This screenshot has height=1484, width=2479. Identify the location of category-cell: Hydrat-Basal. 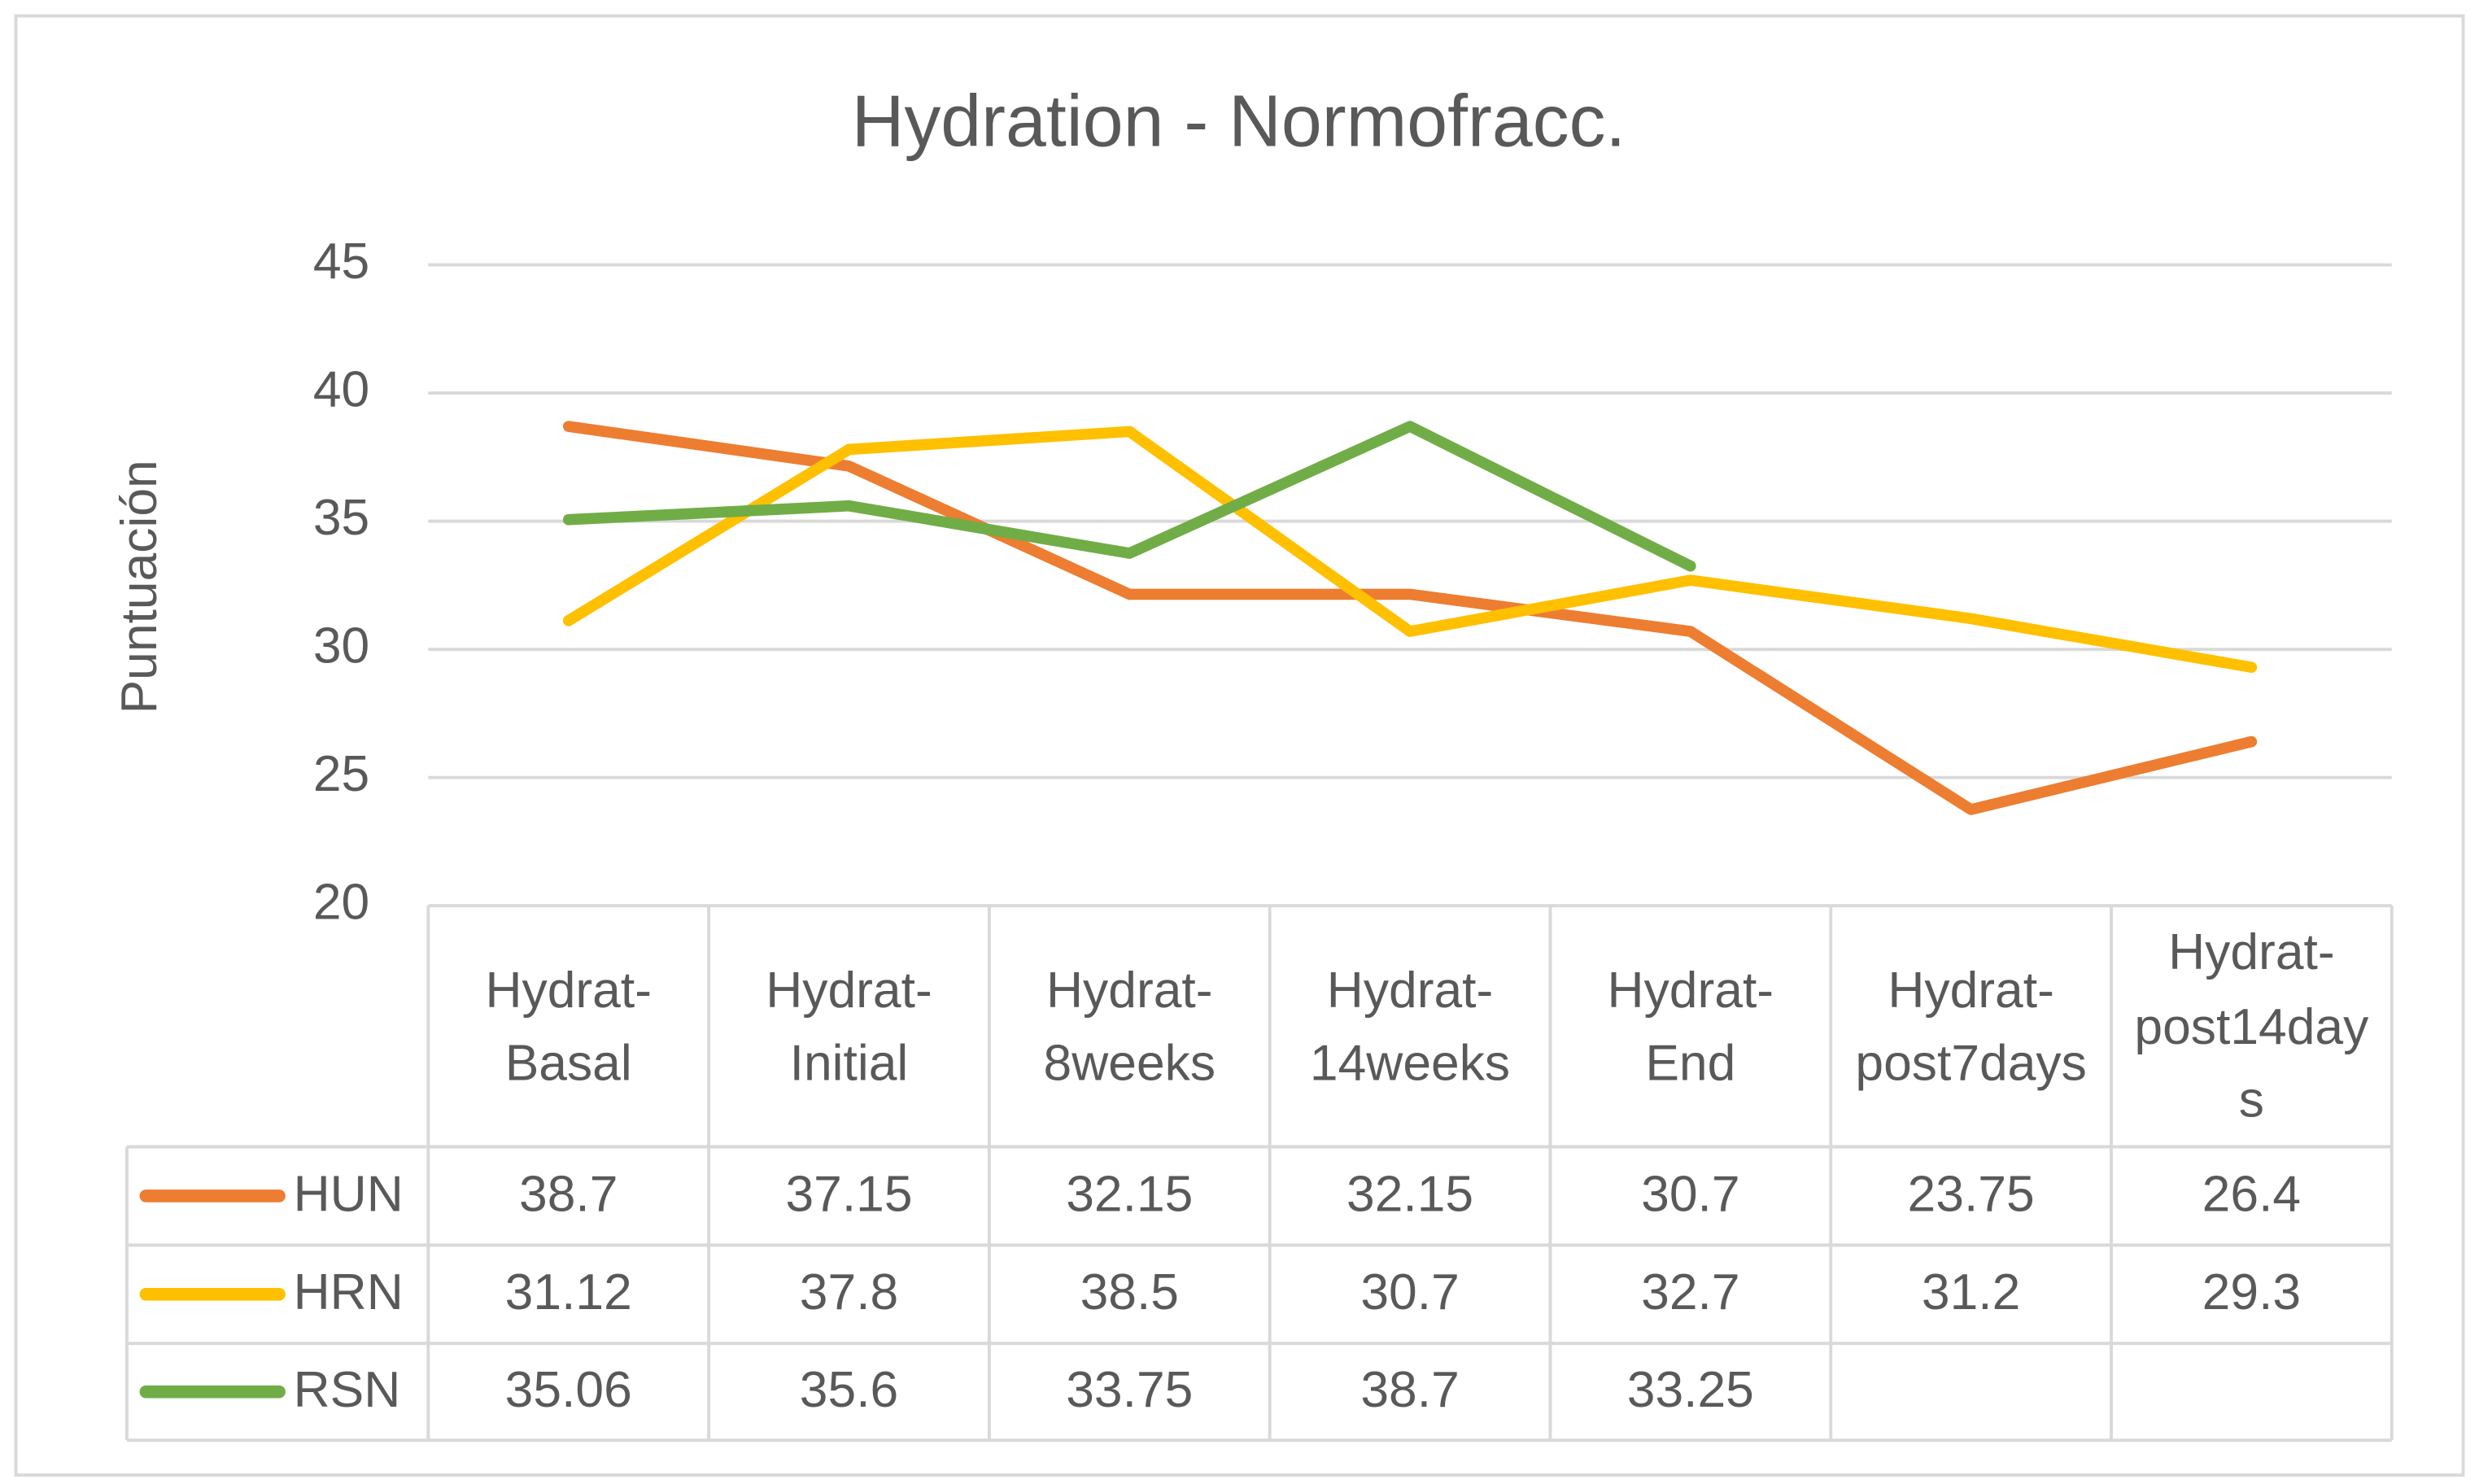
(568, 1026).